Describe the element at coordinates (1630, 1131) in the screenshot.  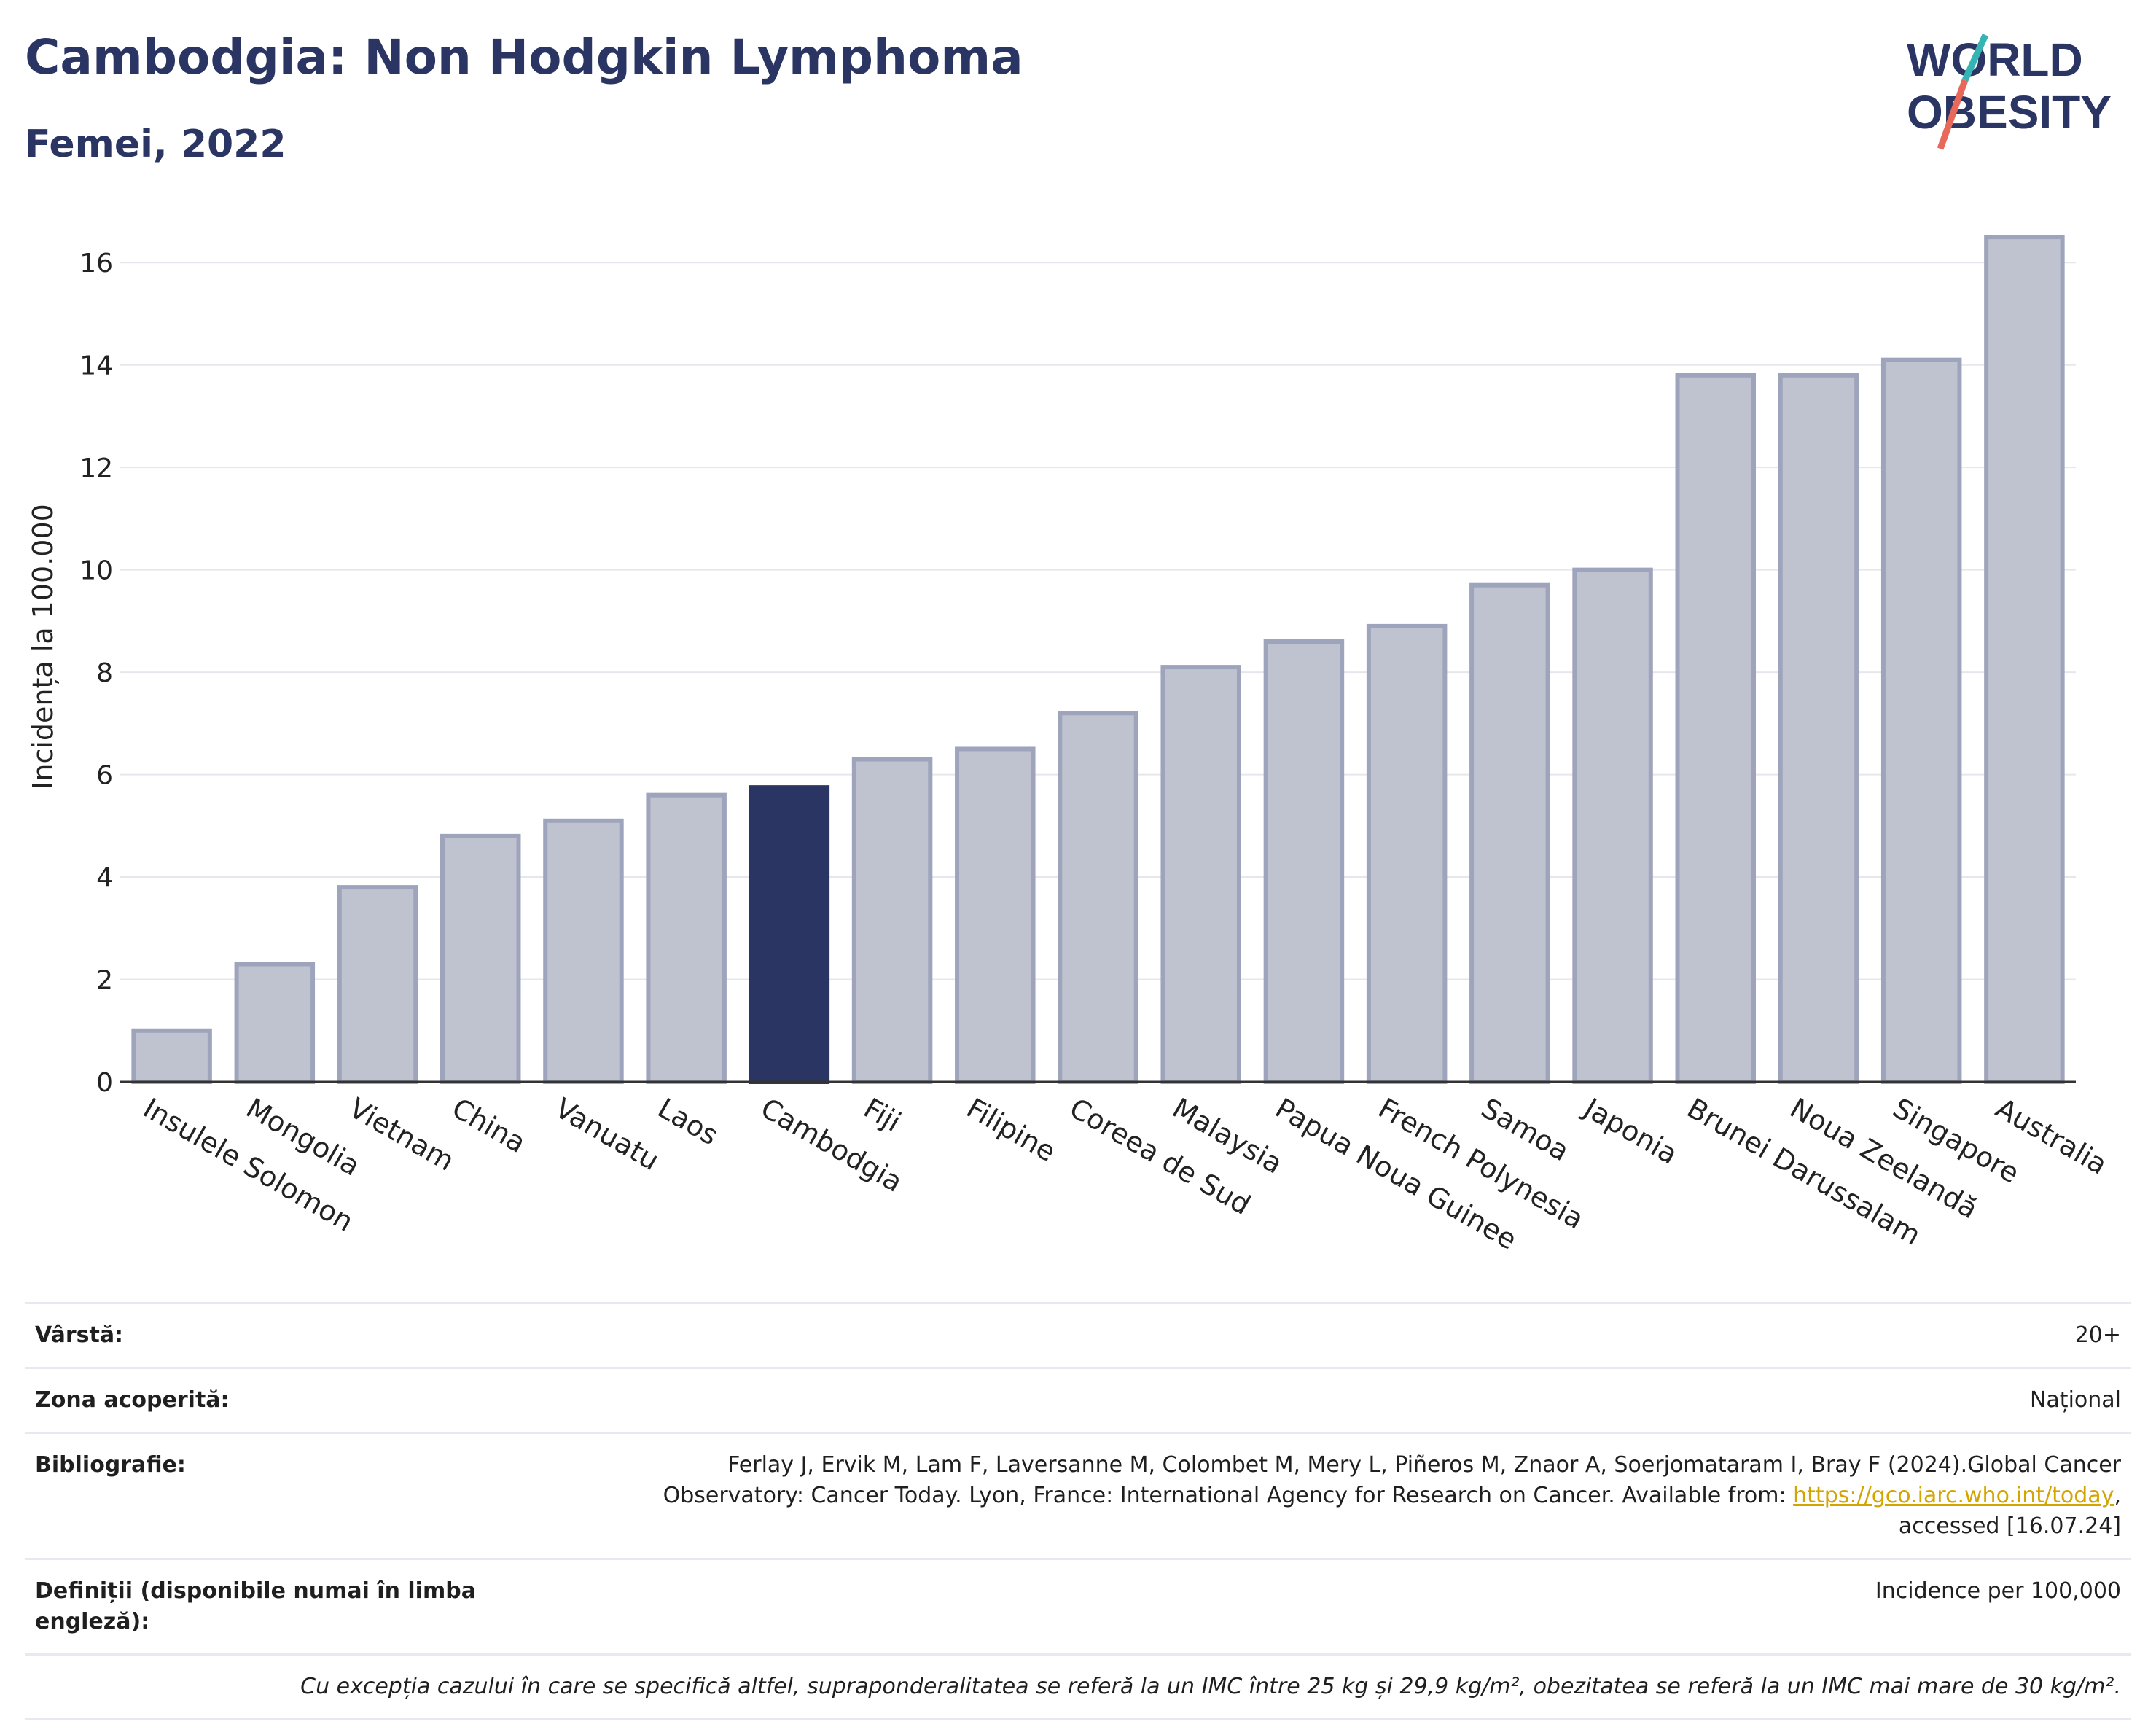
I see `x-tick-label: Japonia` at that location.